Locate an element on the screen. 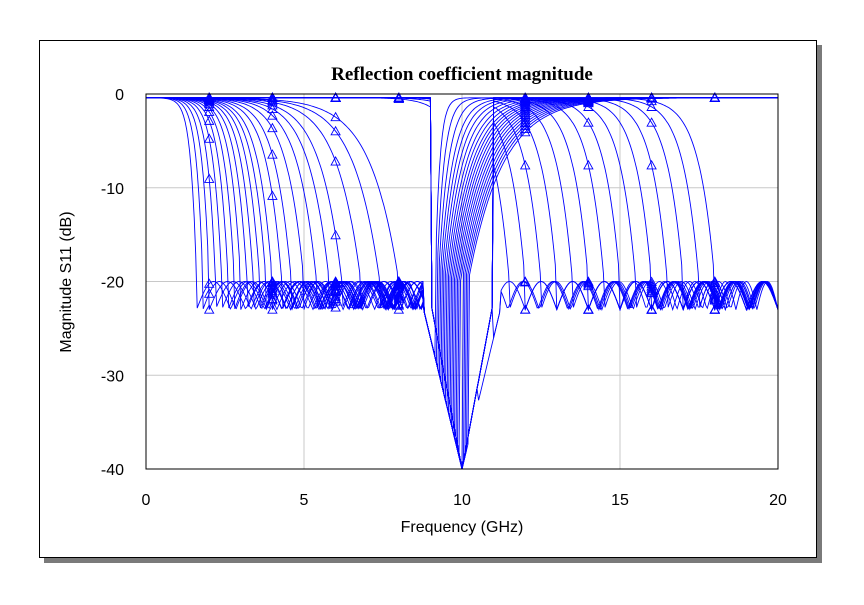 Image resolution: width=864 pixels, height=605 pixels. x-tick-label: 0 is located at coordinates (146, 500).